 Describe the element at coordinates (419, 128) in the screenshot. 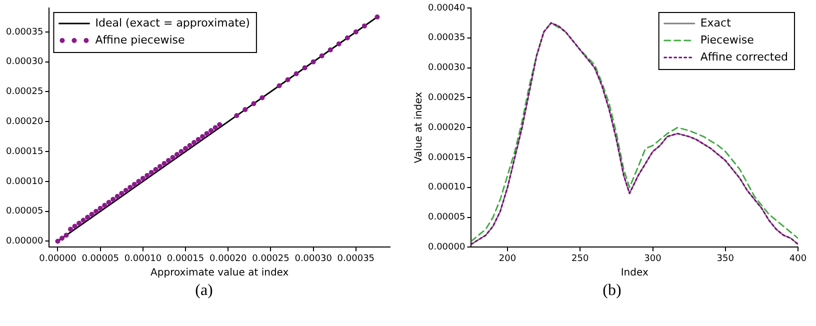

I see `y-axis-title: Value at index` at that location.